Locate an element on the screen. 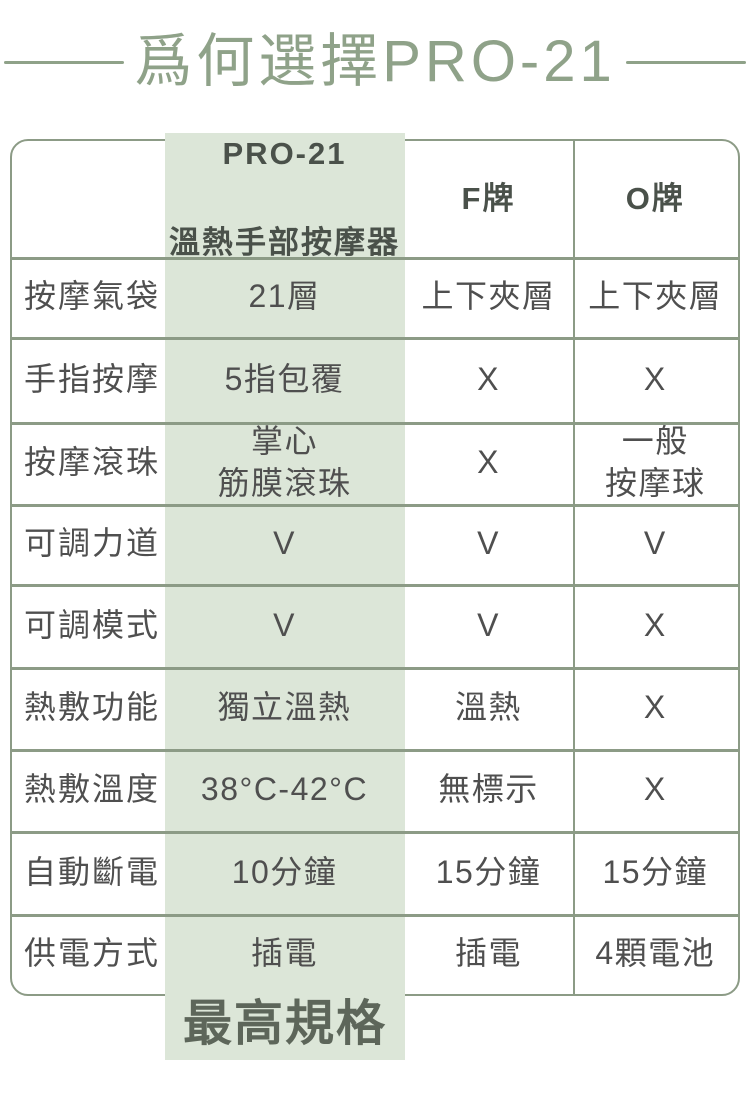 The image size is (750, 1093). cell-pro21: 38°C-42°C is located at coordinates (284, 789).